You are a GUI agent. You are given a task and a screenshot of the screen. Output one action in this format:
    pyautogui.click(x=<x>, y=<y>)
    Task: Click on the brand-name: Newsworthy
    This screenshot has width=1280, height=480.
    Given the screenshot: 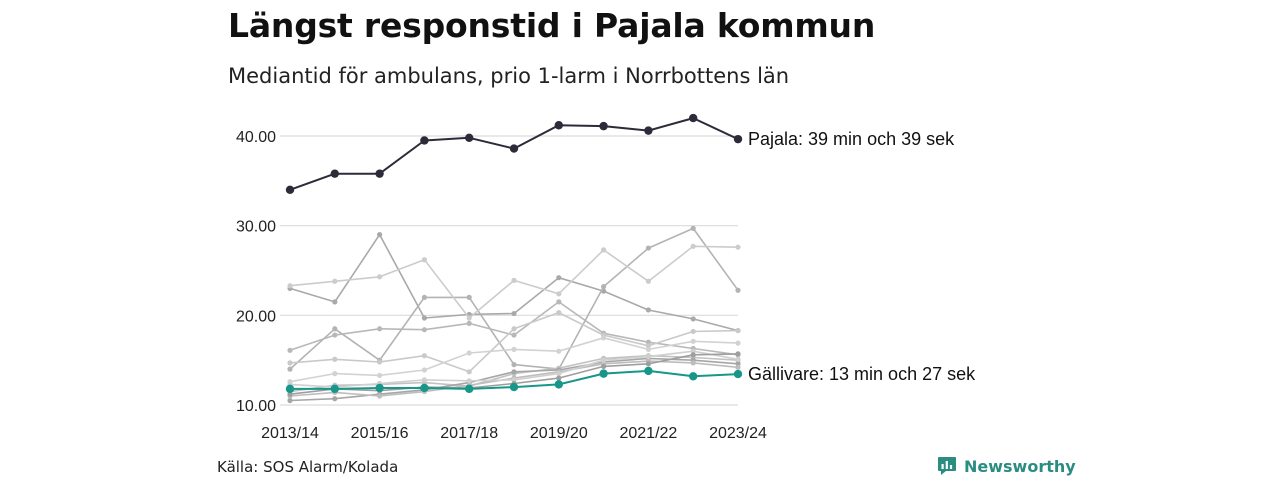 What is the action you would take?
    pyautogui.click(x=1020, y=466)
    